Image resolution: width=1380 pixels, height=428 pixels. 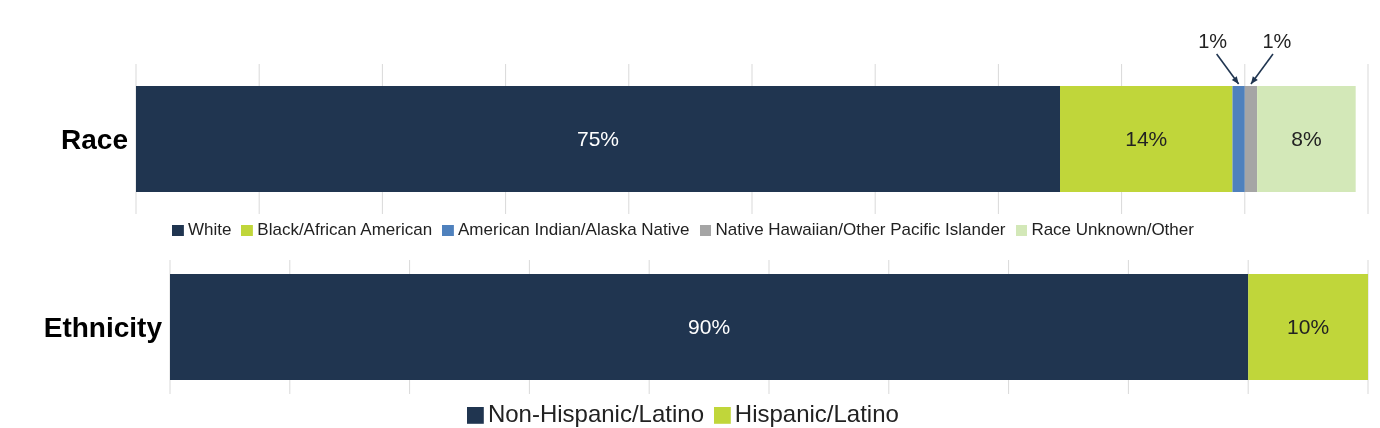 I want to click on data-label: 8%, so click(x=1306, y=138).